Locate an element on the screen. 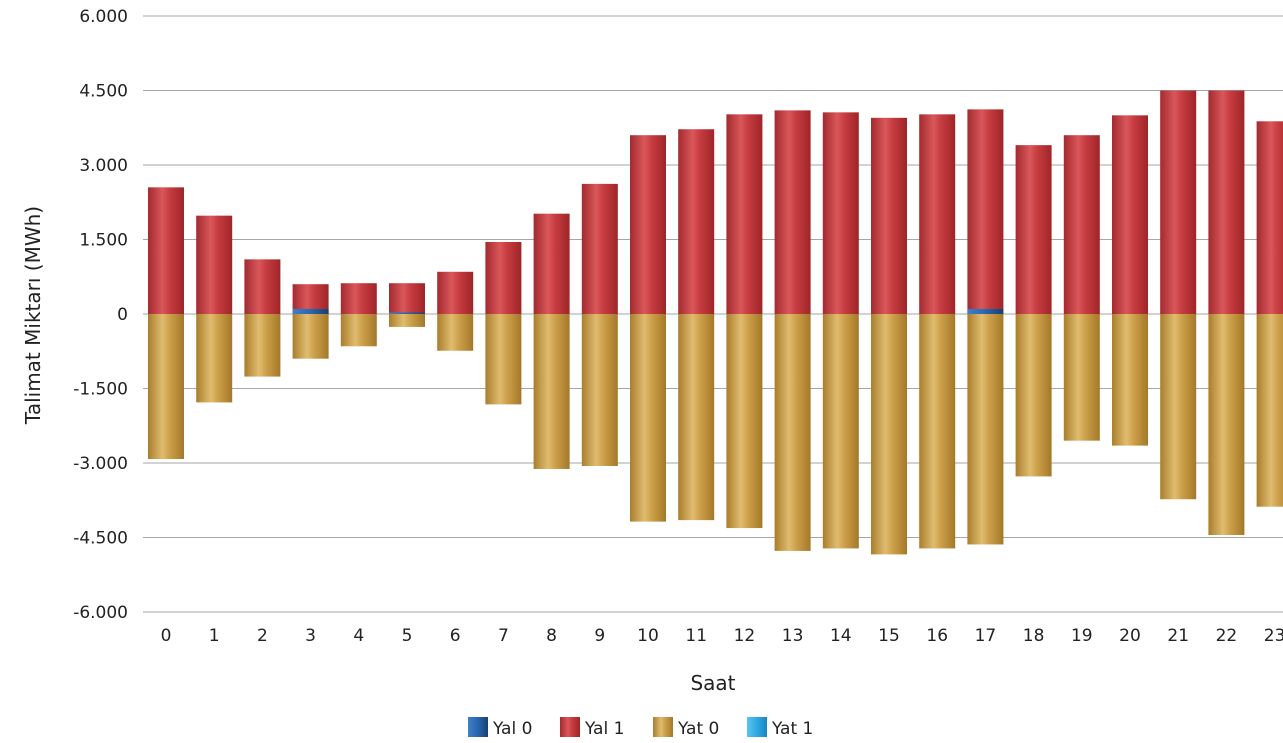  x-tick-label: 19 is located at coordinates (1082, 636).